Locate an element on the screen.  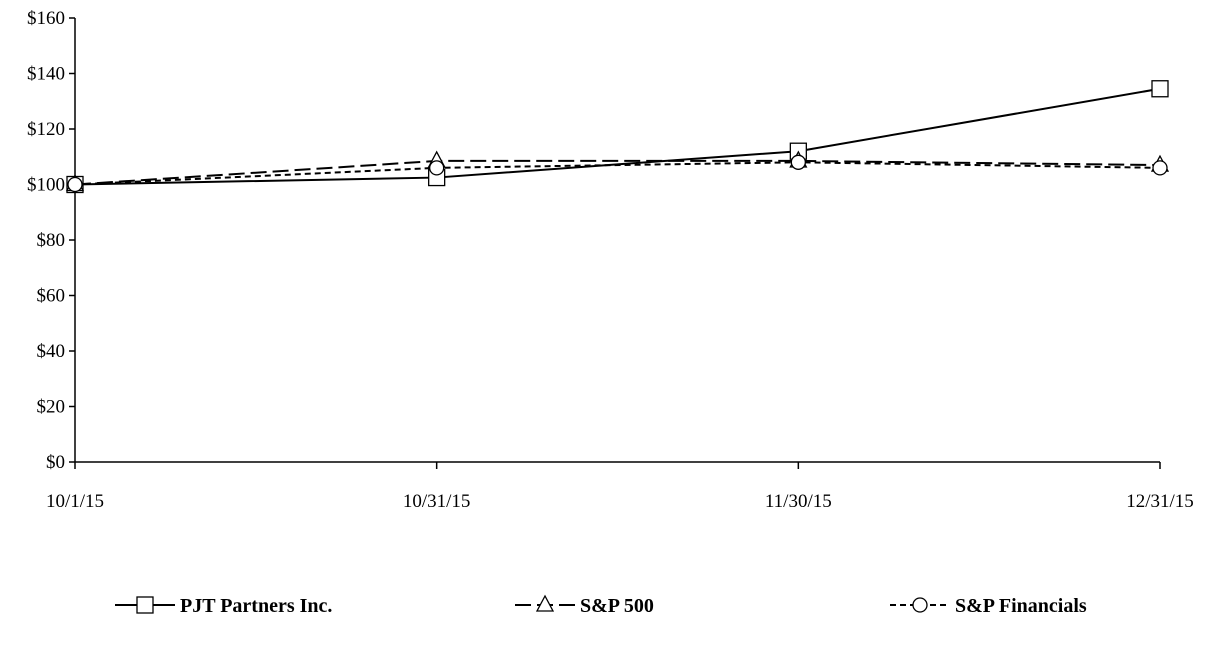
y-tick-label: $160 is located at coordinates (46, 18).